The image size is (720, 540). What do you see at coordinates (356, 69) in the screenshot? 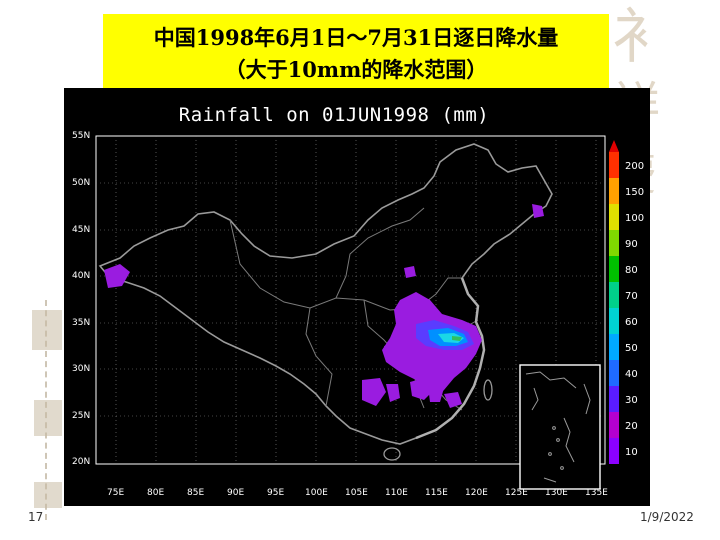
I see `slide-title-line2: （大于10mm的降水范围）` at bounding box center [356, 69].